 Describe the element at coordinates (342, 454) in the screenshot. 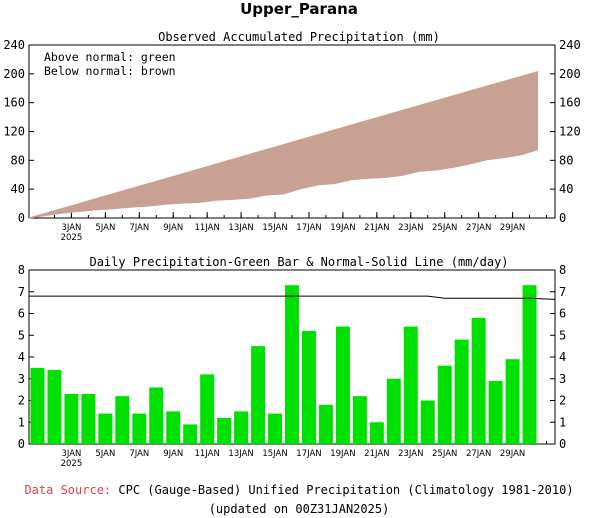

I see `daily-xtick-label: 19JAN` at that location.